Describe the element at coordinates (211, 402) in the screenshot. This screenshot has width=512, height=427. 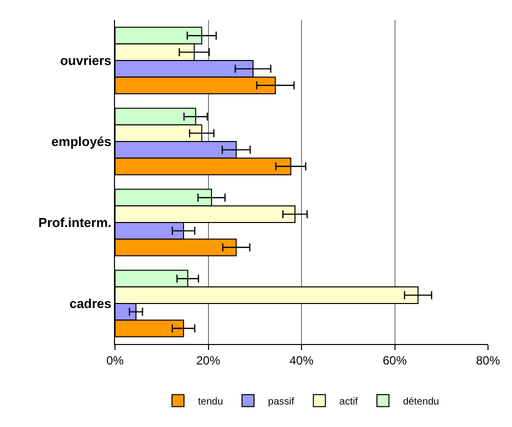
I see `legend-label: tendu` at that location.